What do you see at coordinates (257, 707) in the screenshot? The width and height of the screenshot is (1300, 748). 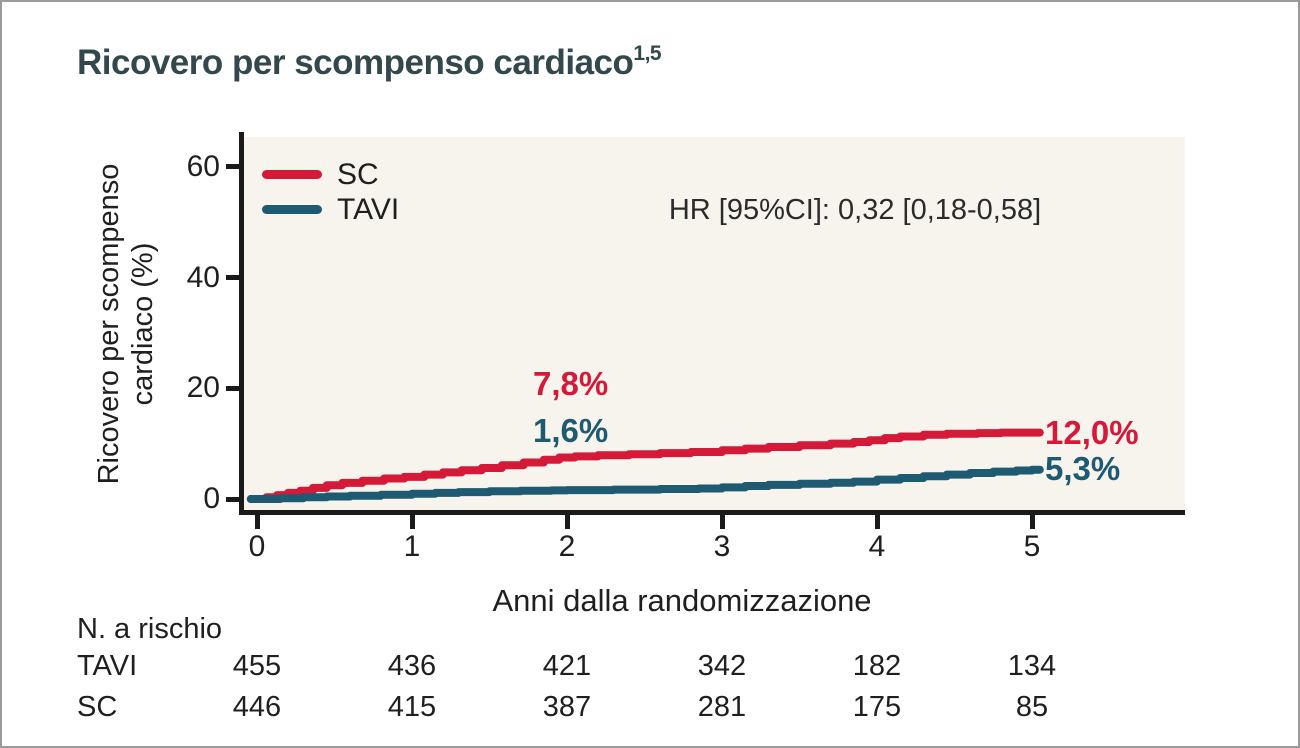 I see `risk-value: 446` at bounding box center [257, 707].